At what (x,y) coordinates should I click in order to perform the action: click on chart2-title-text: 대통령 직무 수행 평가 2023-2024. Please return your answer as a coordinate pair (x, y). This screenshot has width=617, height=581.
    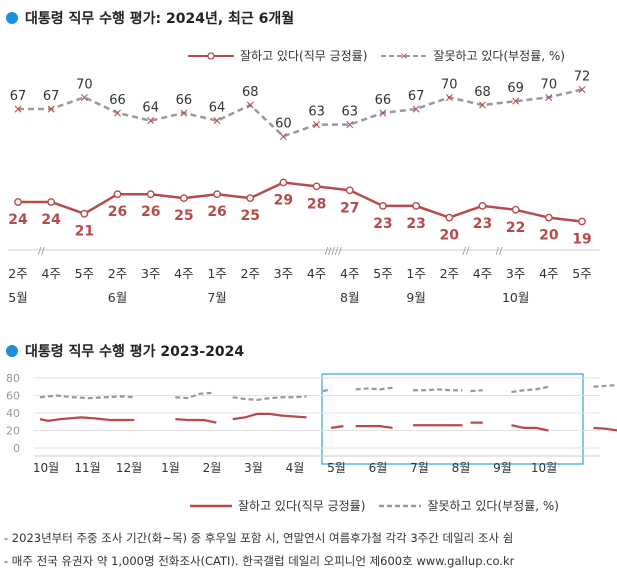
    Looking at the image, I should click on (135, 352).